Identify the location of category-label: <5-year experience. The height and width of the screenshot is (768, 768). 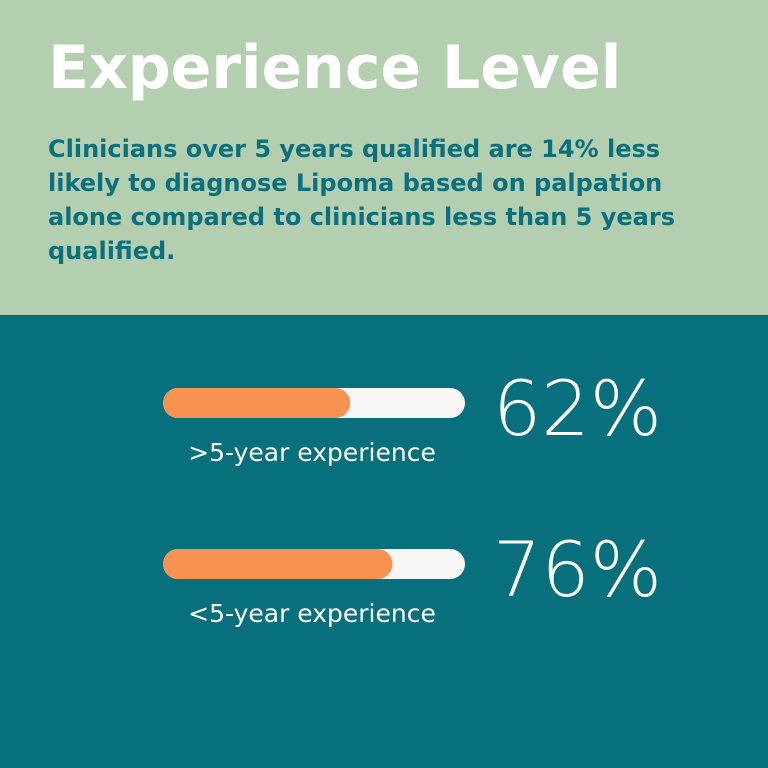
(312, 613).